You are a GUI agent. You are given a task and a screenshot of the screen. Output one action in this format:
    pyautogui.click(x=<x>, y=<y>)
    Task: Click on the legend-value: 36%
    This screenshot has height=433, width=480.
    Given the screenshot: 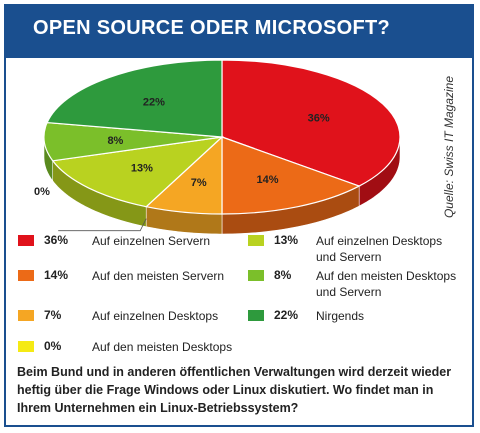 What is the action you would take?
    pyautogui.click(x=56, y=240)
    